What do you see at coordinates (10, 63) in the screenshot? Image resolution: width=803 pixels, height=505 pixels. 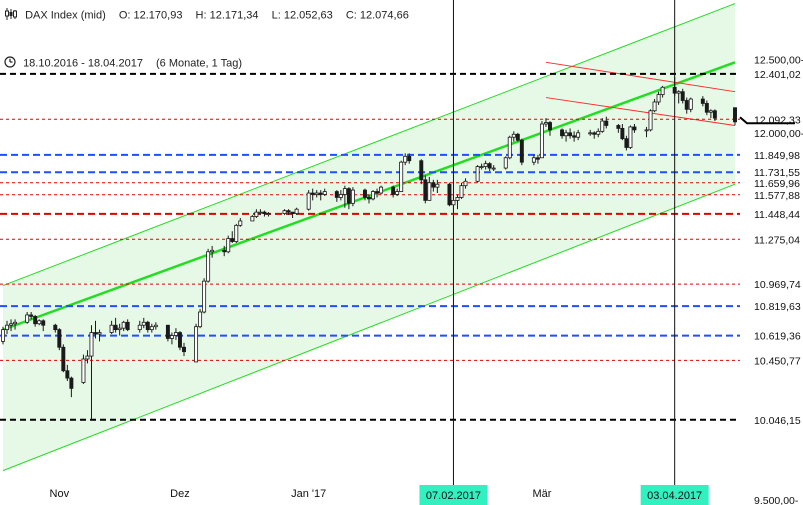 I see `clock-icon` at bounding box center [10, 63].